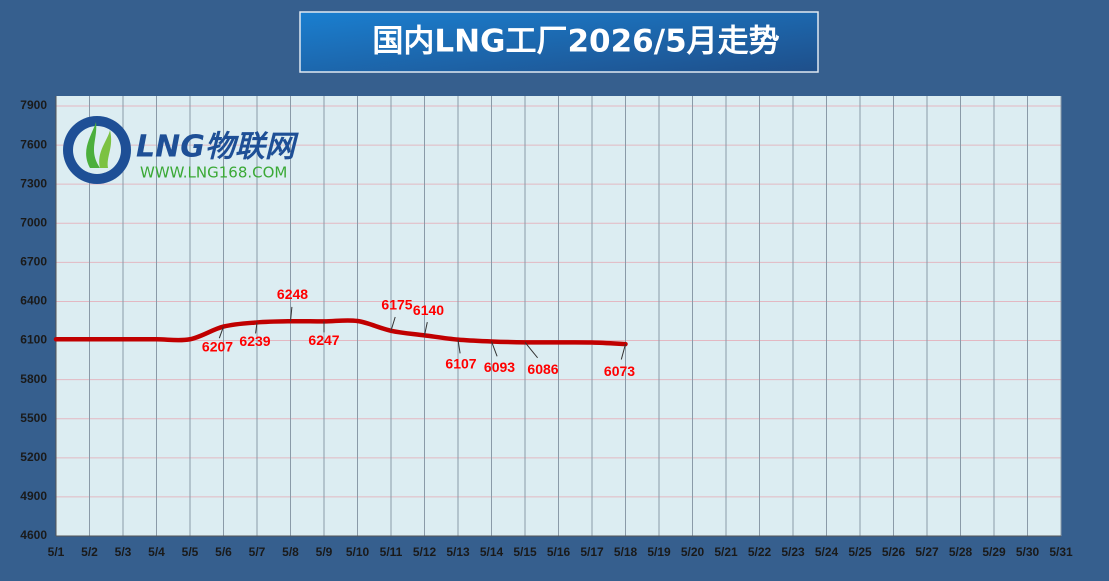 This screenshot has width=1109, height=581. I want to click on x-tick-label: 5/19, so click(659, 552).